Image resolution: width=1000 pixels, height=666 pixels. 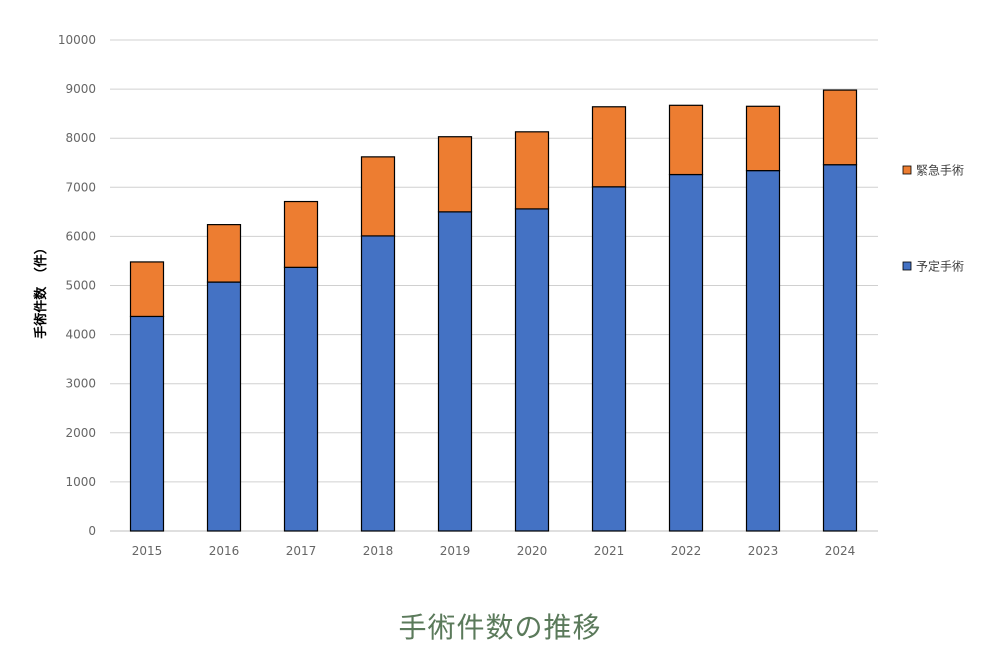 I want to click on bar-planned-2017, so click(x=301, y=399).